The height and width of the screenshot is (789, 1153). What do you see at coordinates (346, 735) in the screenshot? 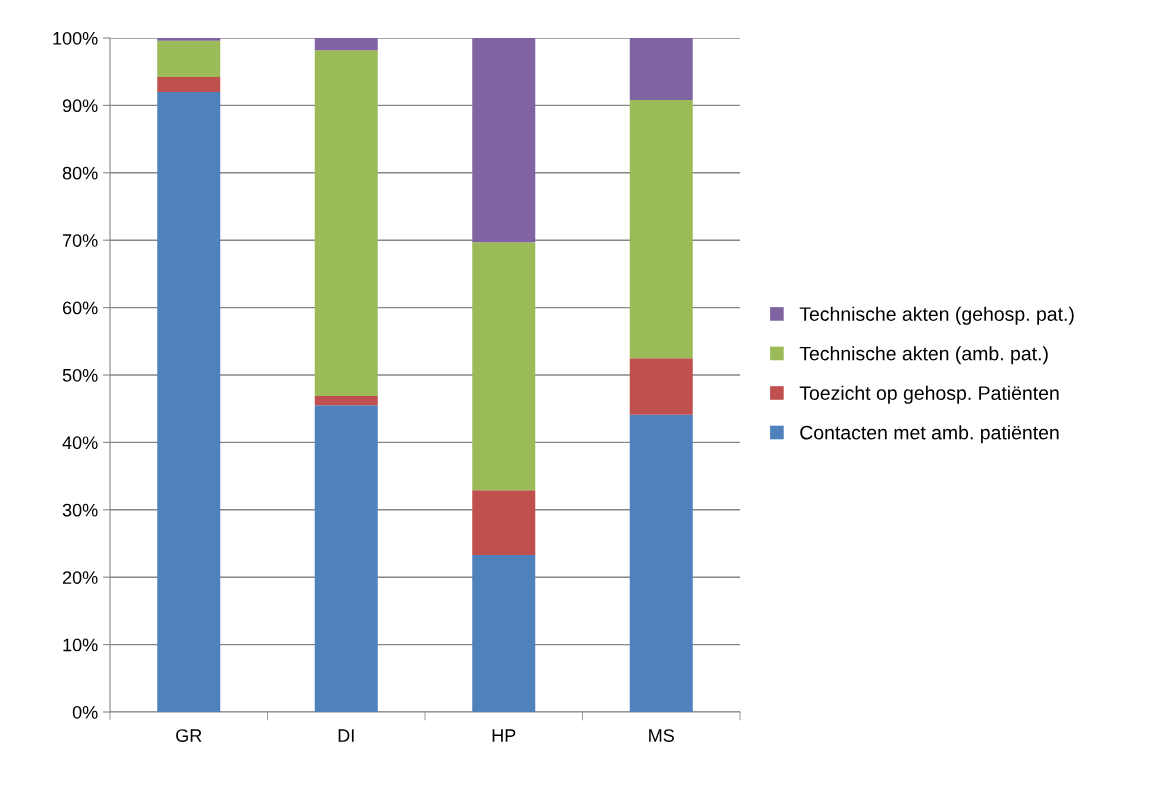
I see `x-tick-label: DI` at bounding box center [346, 735].